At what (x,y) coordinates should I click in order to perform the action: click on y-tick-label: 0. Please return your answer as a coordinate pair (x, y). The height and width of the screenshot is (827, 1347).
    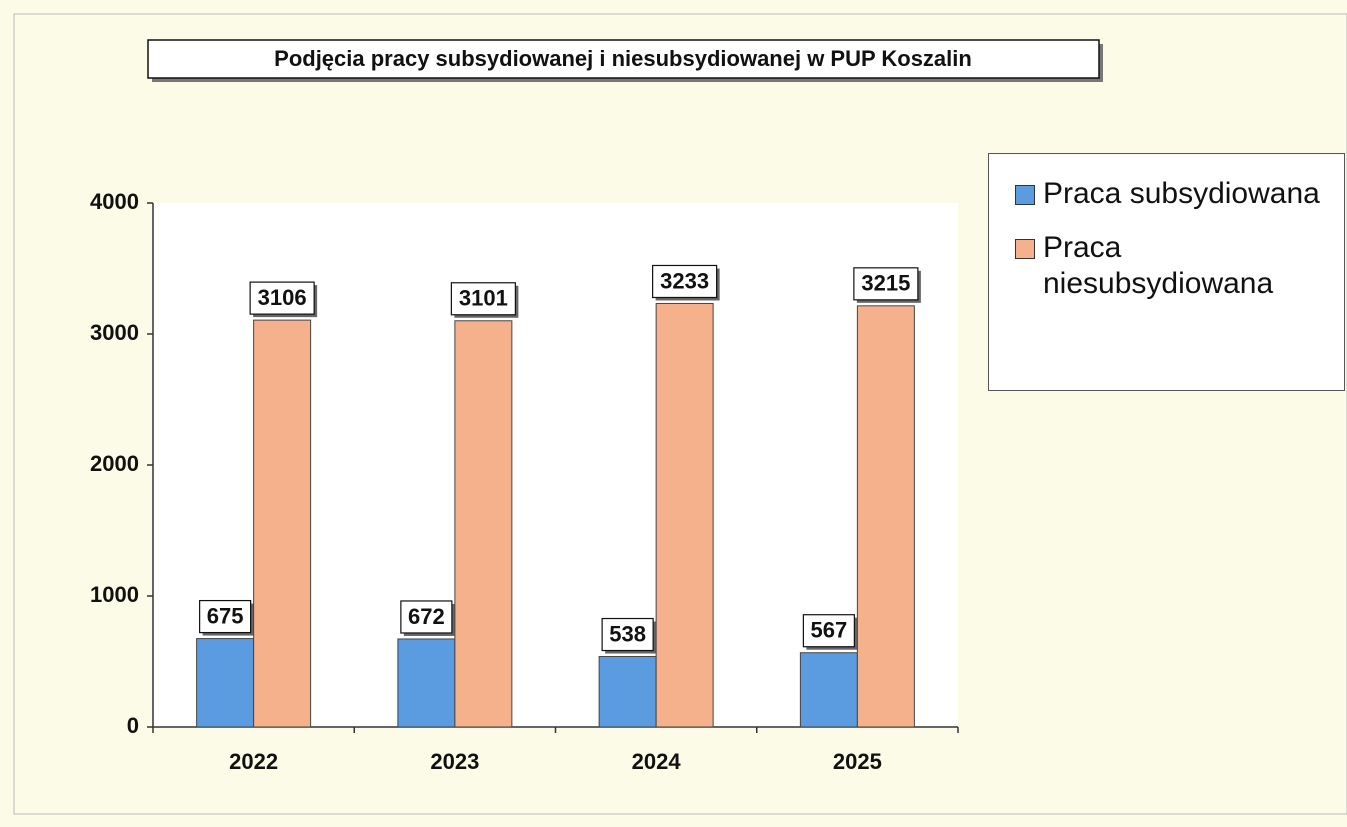
    Looking at the image, I should click on (133, 725).